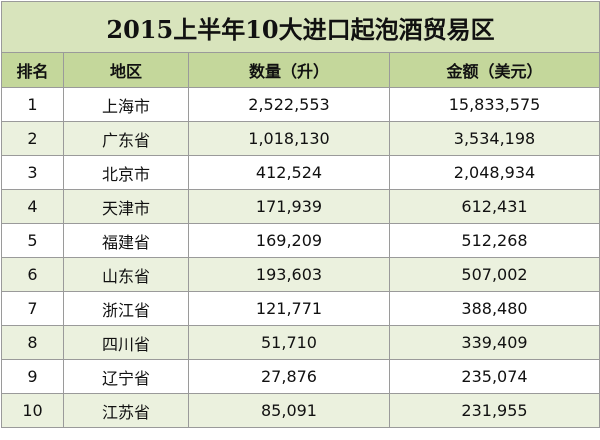 This screenshot has height=440, width=600. What do you see at coordinates (494, 376) in the screenshot?
I see `table-cell: 235,074` at bounding box center [494, 376].